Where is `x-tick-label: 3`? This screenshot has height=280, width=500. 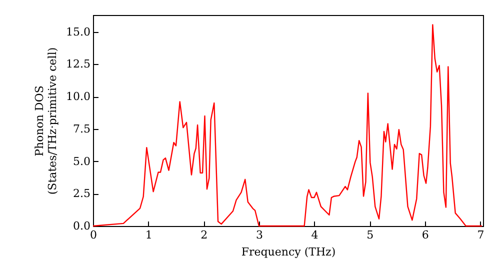 x-tick-label: 3 is located at coordinates (259, 235).